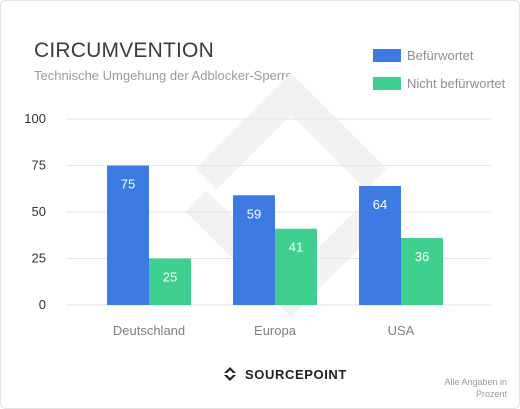  What do you see at coordinates (39, 211) in the screenshot?
I see `y-tick-label-50: 50` at bounding box center [39, 211].